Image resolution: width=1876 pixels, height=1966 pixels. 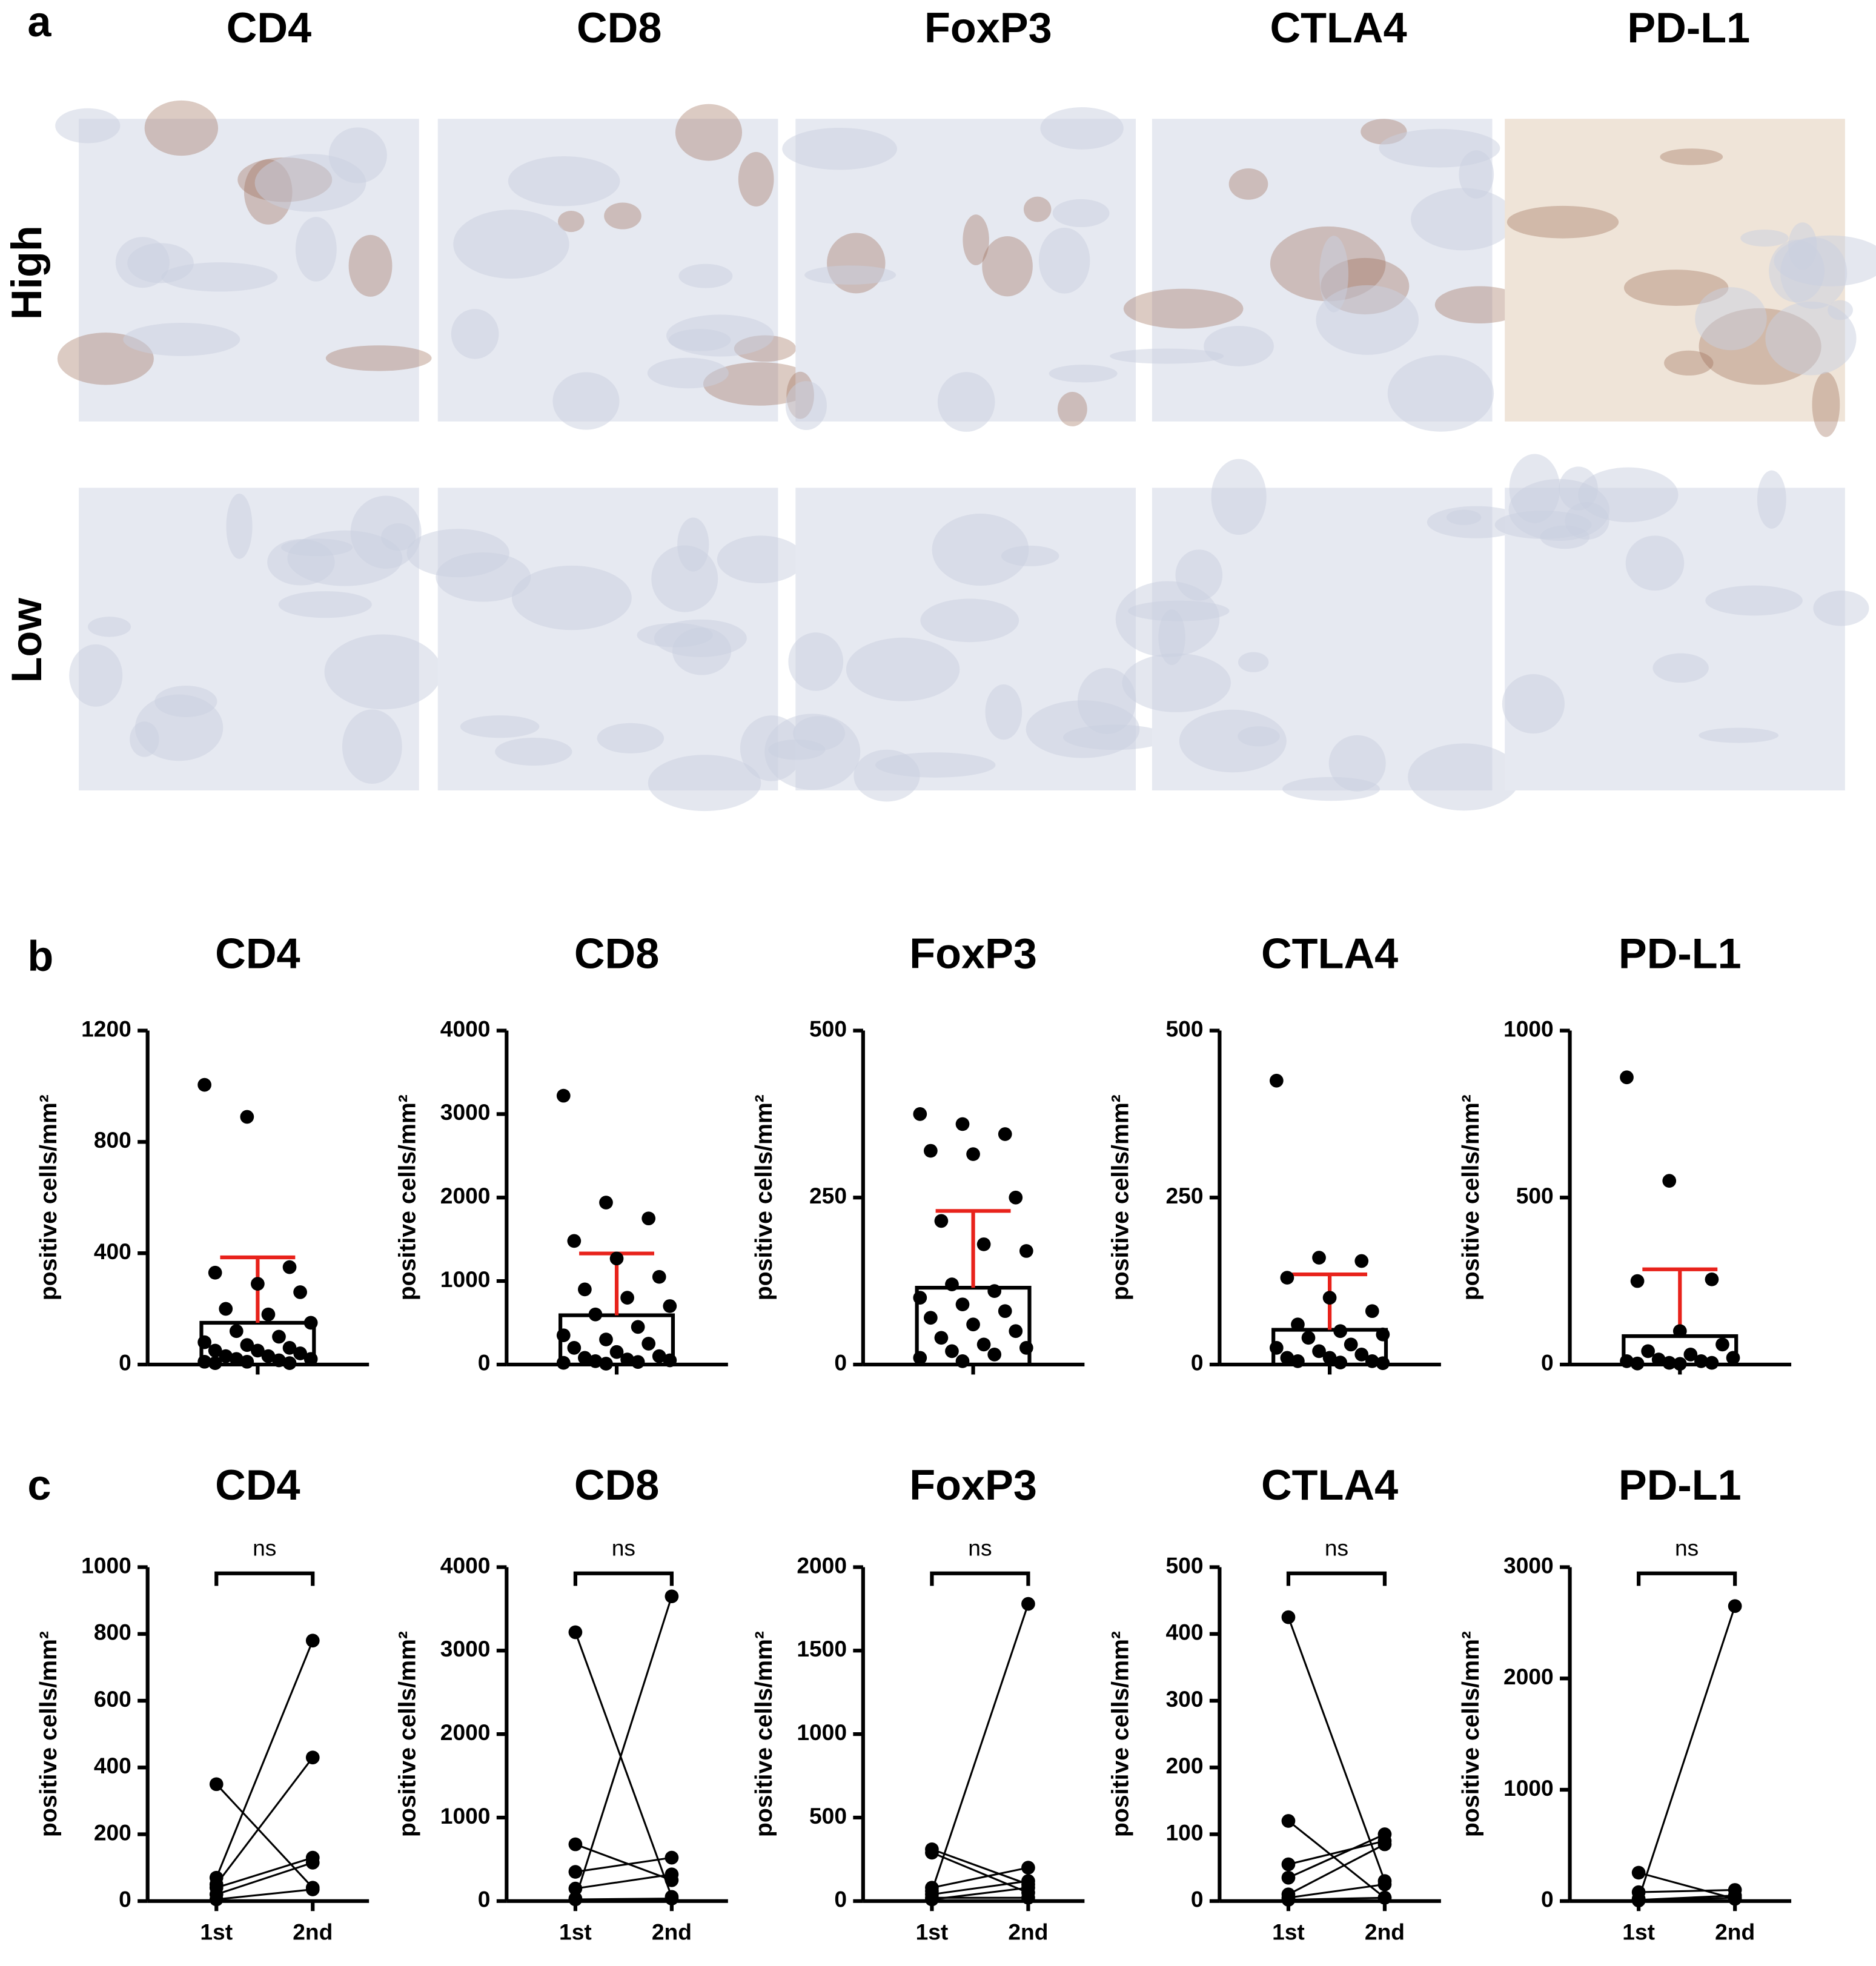 I want to click on y-tick-label: 1200, so click(x=106, y=1028).